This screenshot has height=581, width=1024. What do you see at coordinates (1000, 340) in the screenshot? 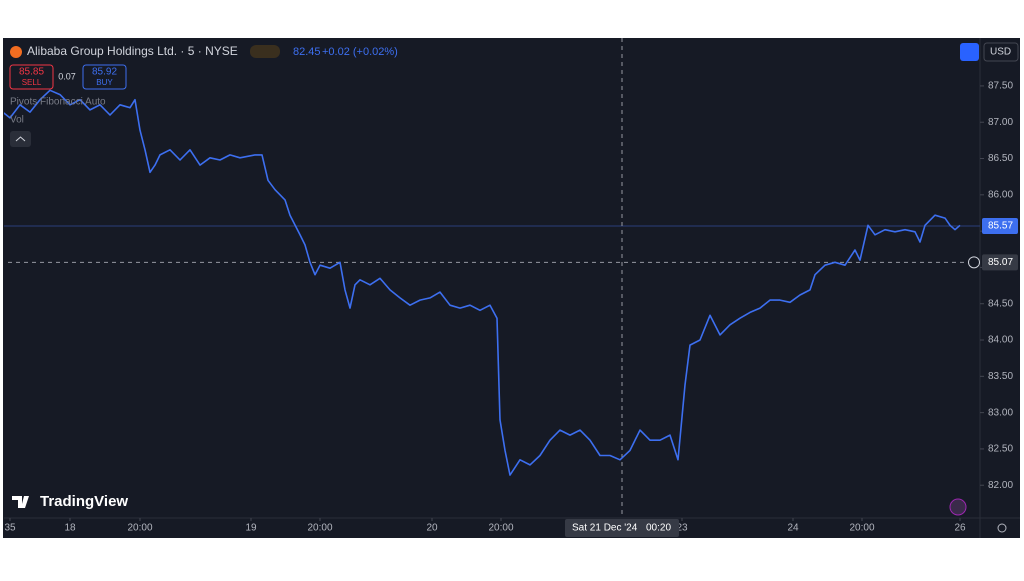
I see `y-tick-label: 84.00` at bounding box center [1000, 340].